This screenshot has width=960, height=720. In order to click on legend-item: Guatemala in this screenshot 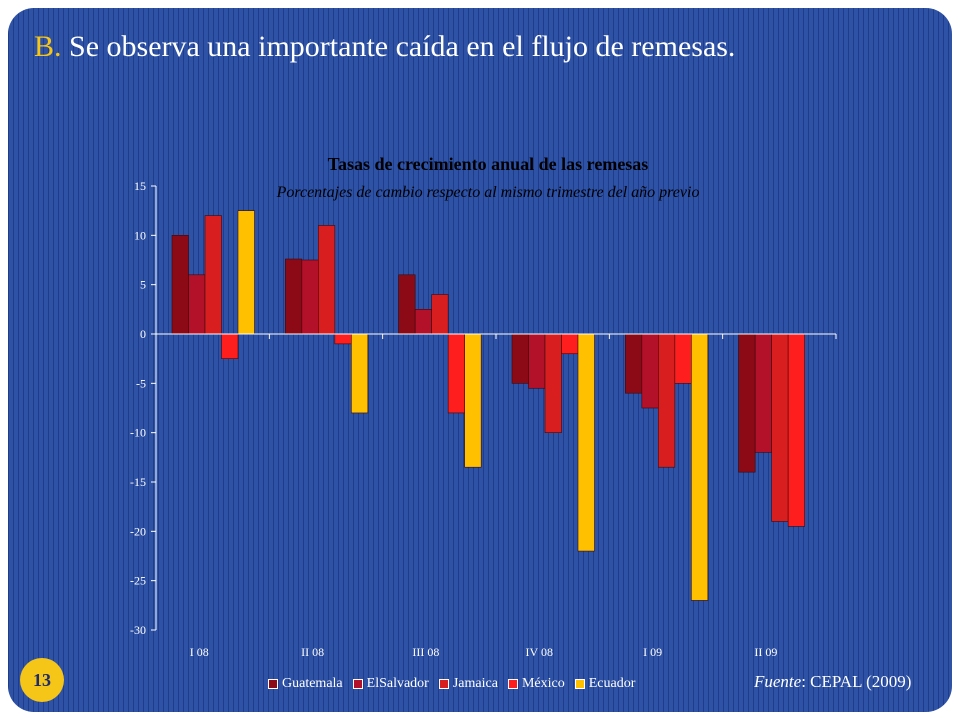, I will do `click(305, 684)`.